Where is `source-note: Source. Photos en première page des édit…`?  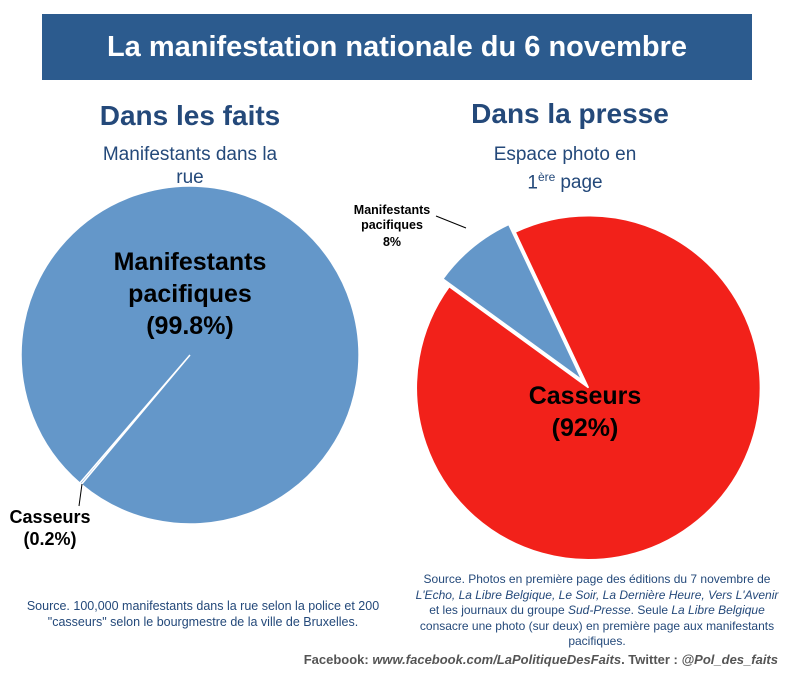
source-note: Source. Photos en première page des édit… is located at coordinates (597, 611).